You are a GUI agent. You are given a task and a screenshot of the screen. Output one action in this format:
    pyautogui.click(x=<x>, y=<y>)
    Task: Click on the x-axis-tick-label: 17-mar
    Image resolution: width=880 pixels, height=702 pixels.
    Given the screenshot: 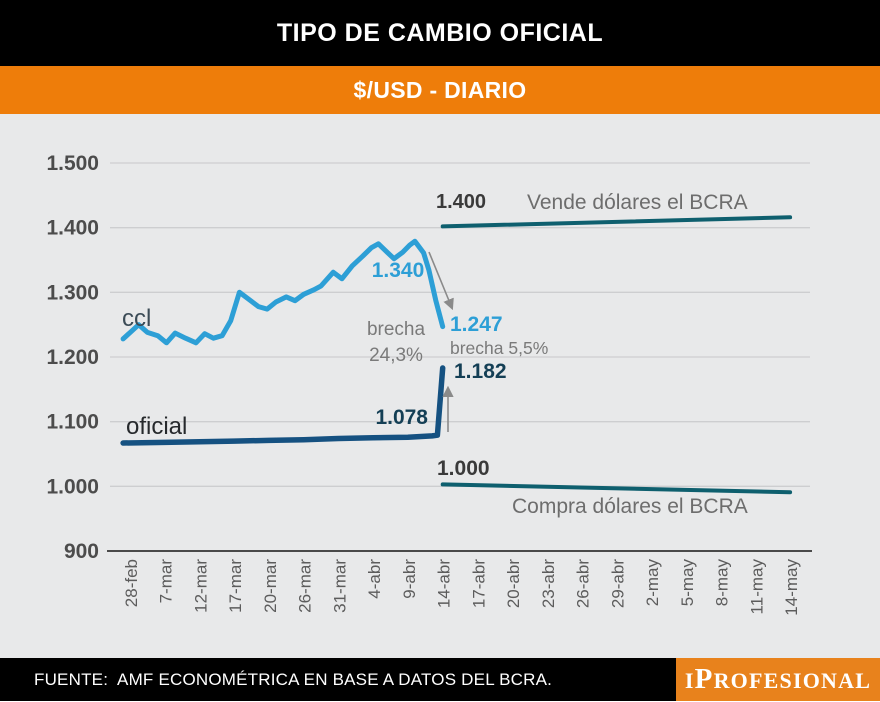 What is the action you would take?
    pyautogui.click(x=235, y=586)
    